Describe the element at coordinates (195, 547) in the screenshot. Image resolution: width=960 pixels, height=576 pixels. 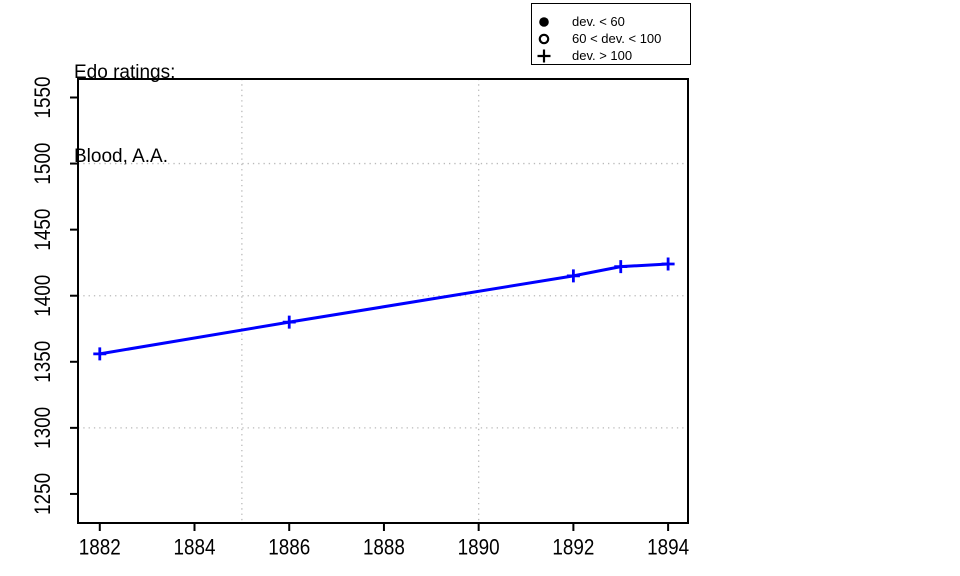
I see `x-tick-label: 1884` at that location.